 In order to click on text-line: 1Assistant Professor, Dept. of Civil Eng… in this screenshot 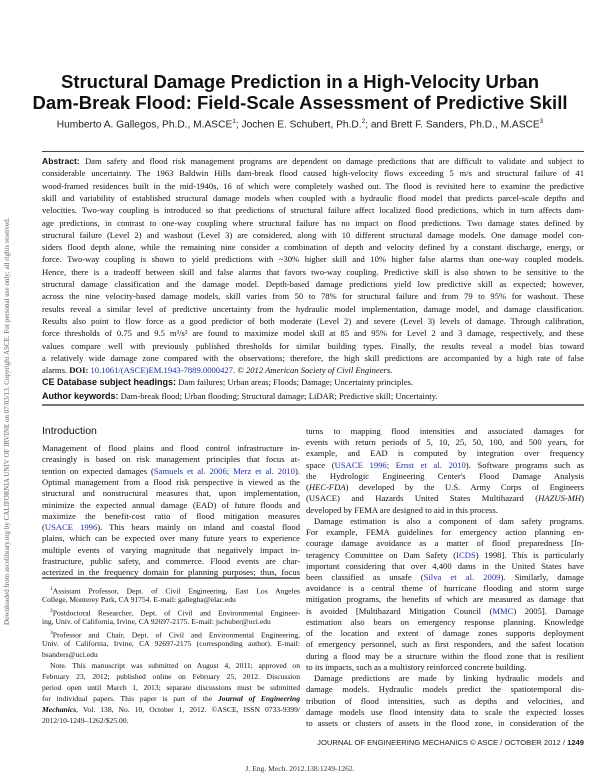, I will do `click(175, 590)`.